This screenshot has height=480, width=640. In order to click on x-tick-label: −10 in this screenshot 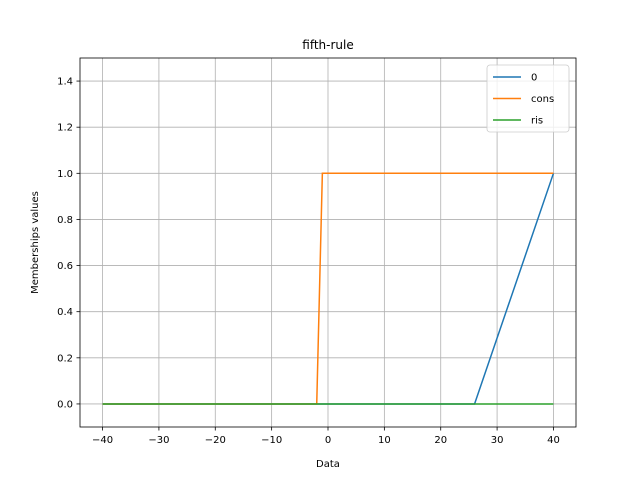, I will do `click(271, 440)`.